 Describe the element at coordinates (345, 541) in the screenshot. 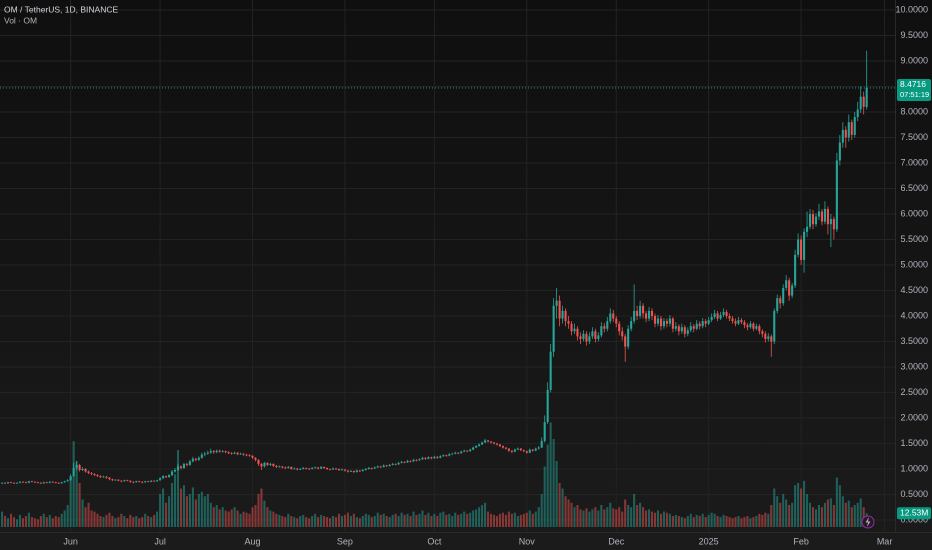

I see `x-tick-label: Sep` at that location.